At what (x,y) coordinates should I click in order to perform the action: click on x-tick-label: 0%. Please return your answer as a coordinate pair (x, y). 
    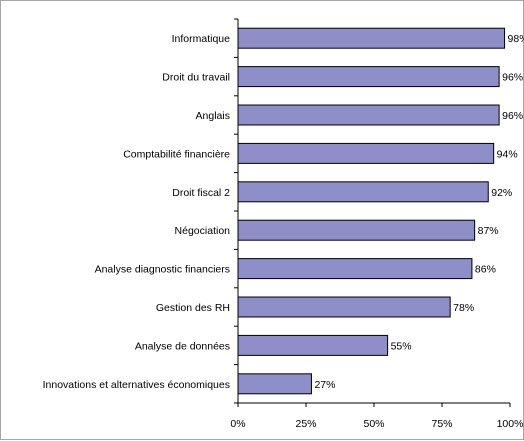
    Looking at the image, I should click on (237, 424).